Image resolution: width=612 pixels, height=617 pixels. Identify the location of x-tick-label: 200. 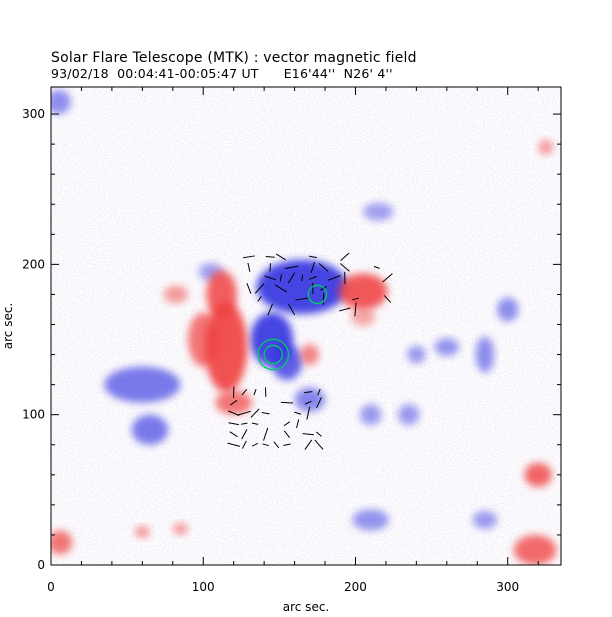
(355, 587).